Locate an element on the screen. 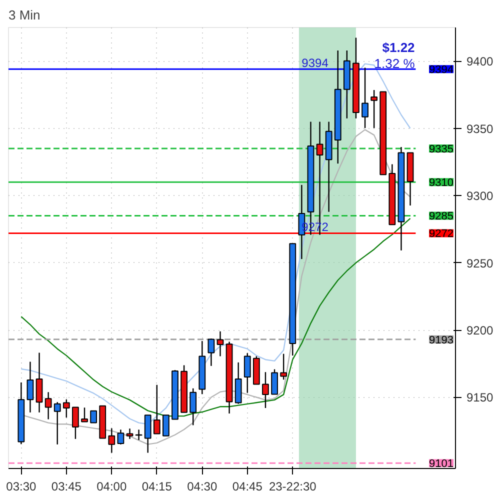  x-tick-label: 04:30 is located at coordinates (202, 487).